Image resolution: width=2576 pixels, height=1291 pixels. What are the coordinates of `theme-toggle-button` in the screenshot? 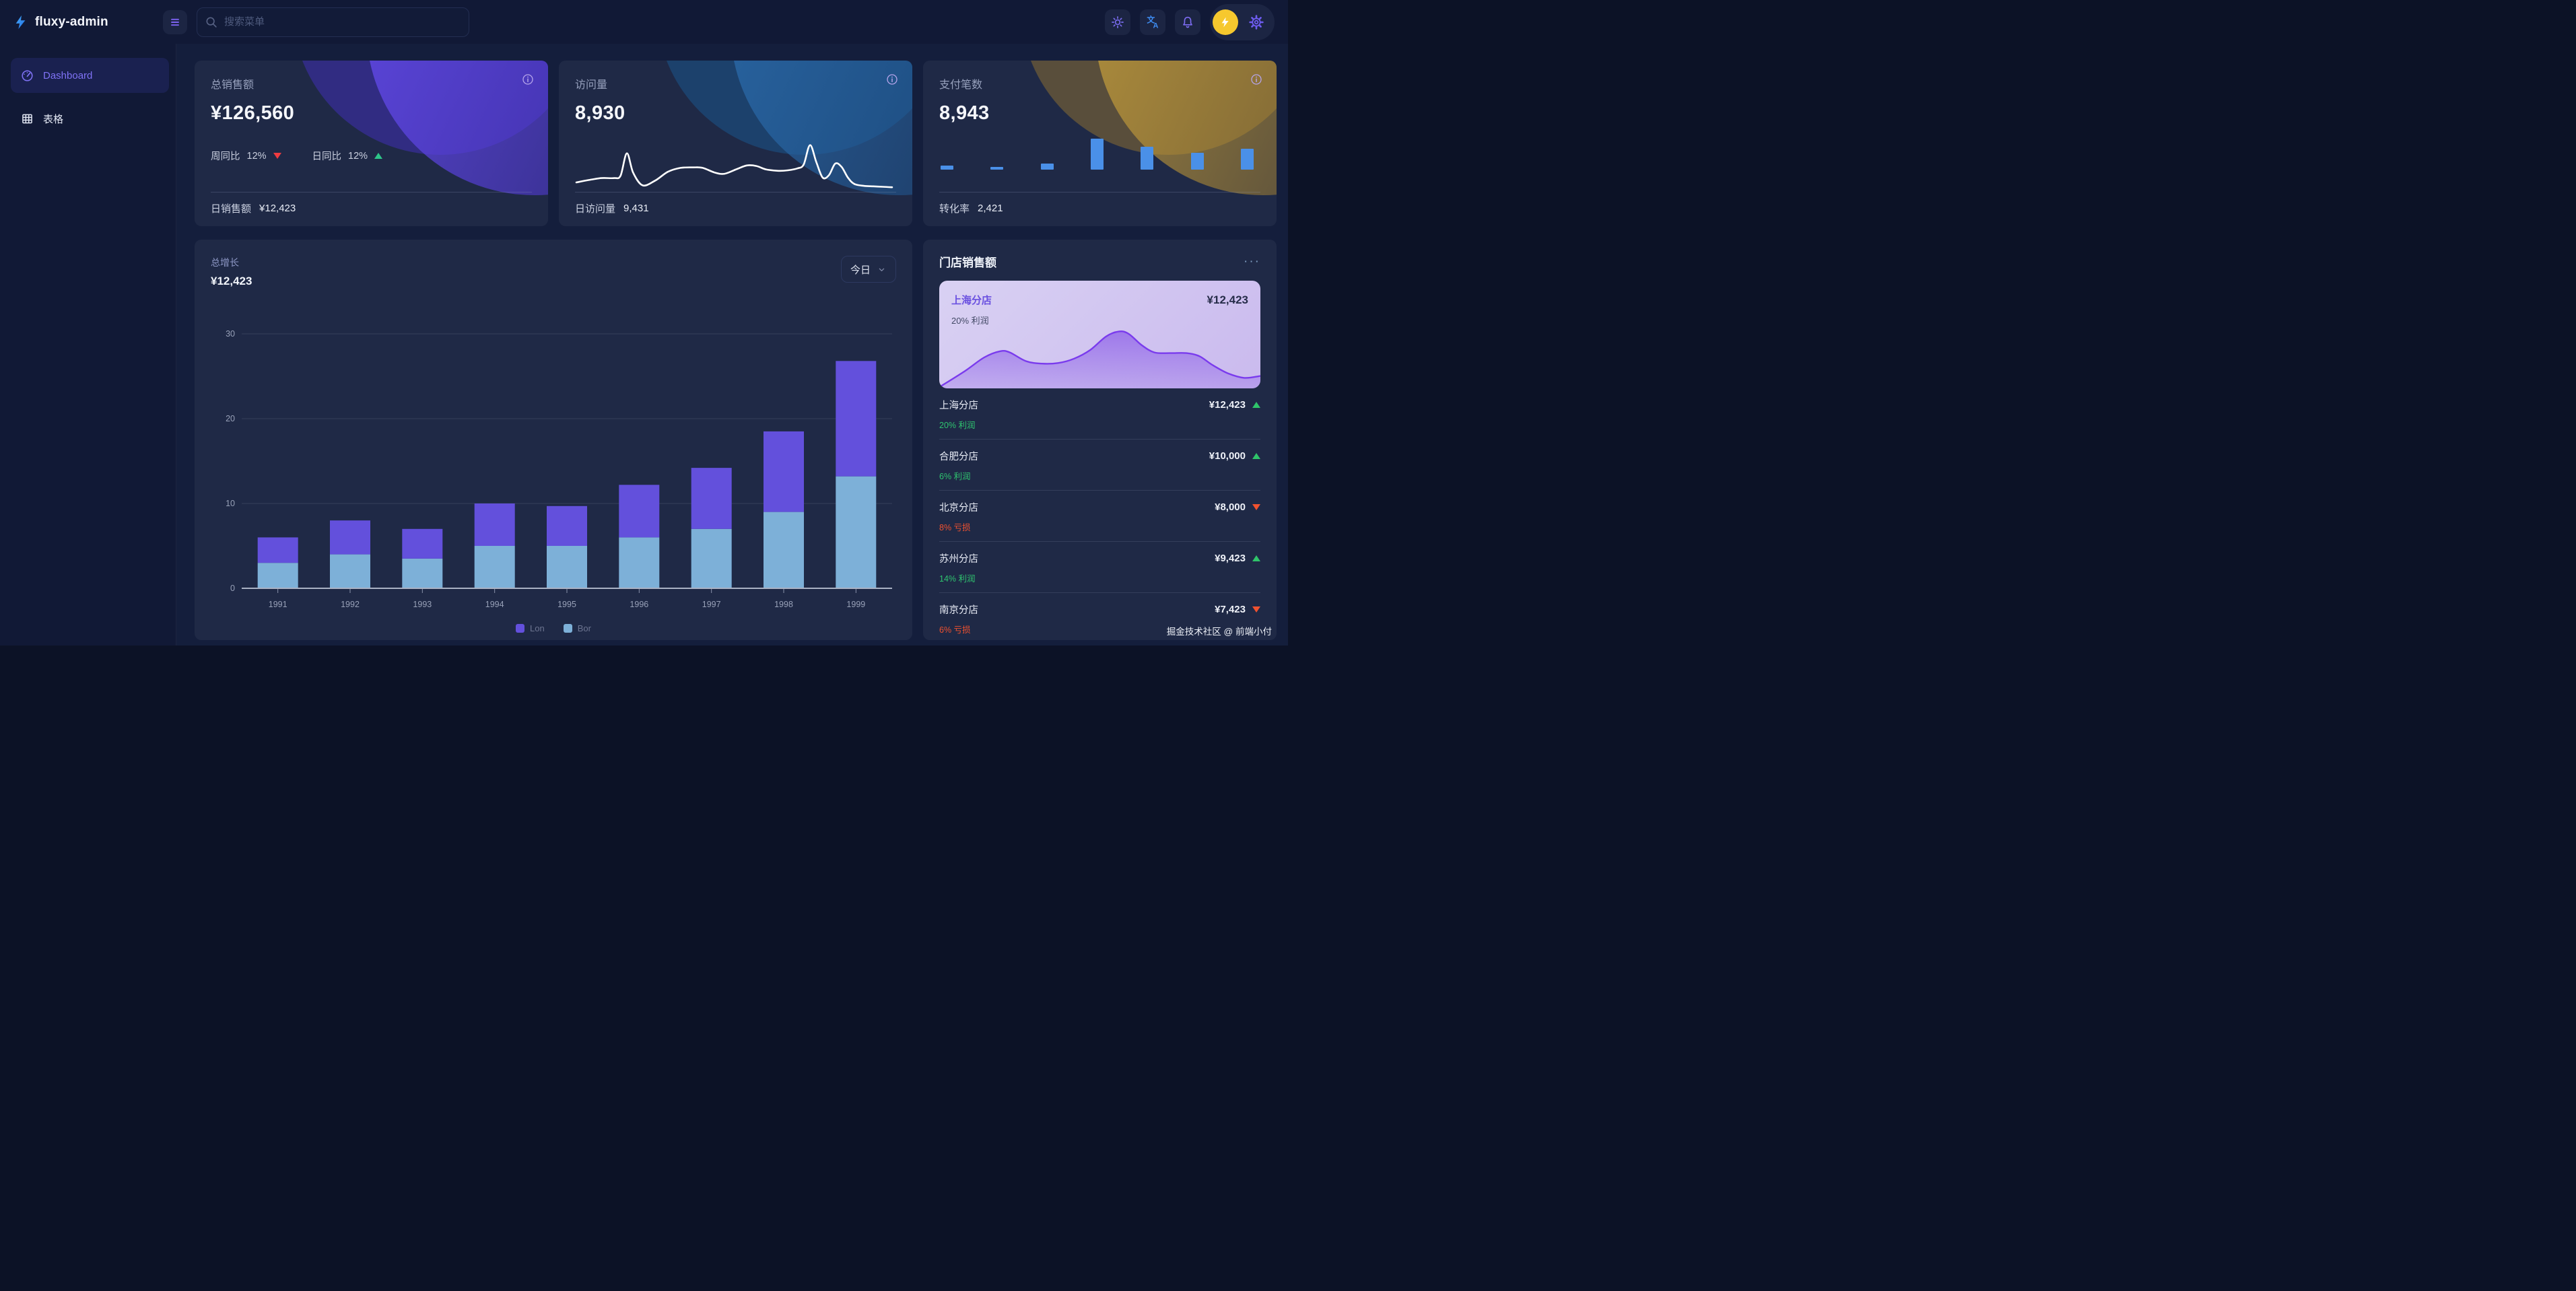 It's located at (1117, 22).